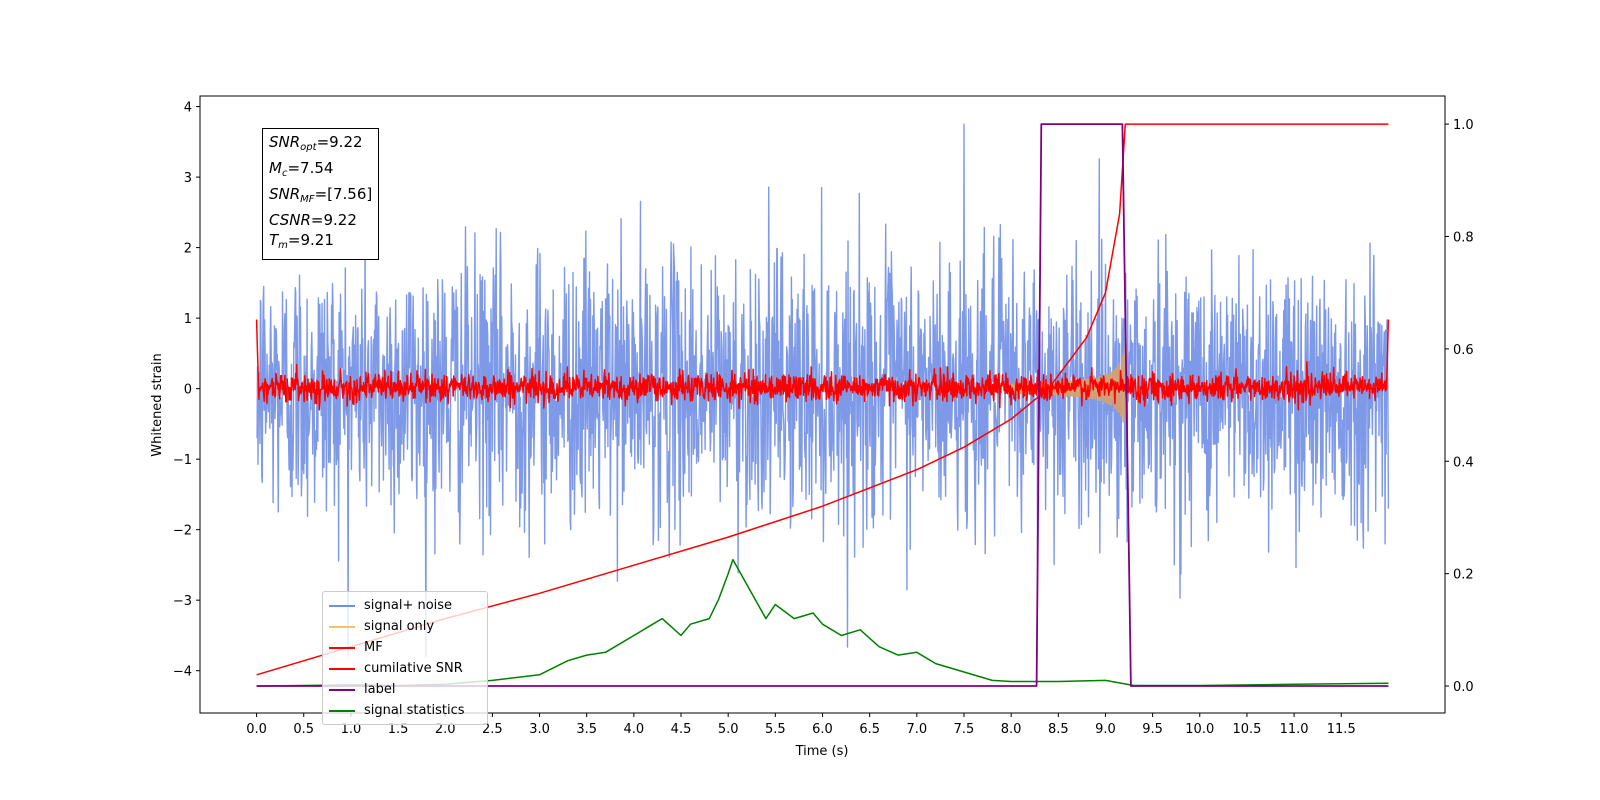 The image size is (1600, 800). What do you see at coordinates (303, 729) in the screenshot?
I see `x-tick-label: 0.5` at bounding box center [303, 729].